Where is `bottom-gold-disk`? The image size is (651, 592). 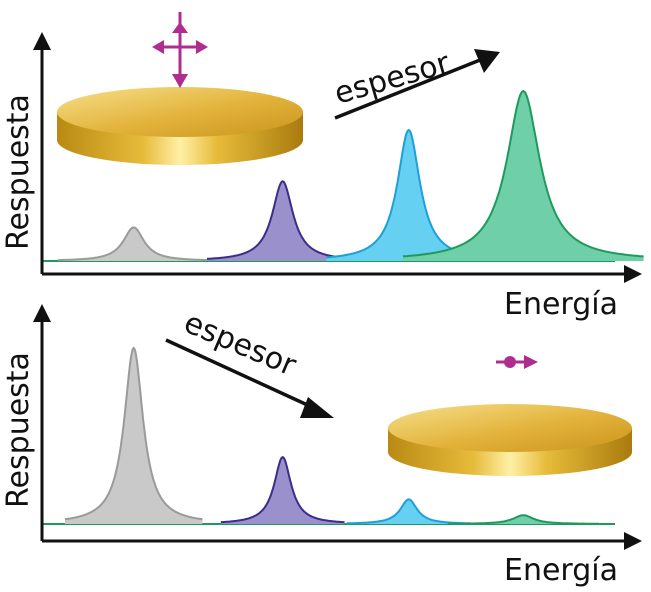 bottom-gold-disk is located at coordinates (510, 440).